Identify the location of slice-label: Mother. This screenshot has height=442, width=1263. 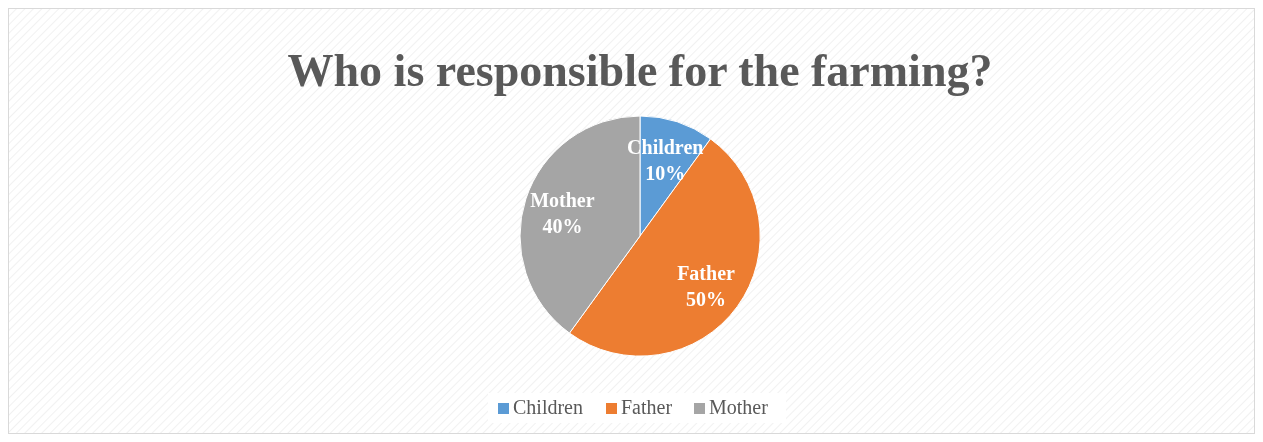
(562, 199).